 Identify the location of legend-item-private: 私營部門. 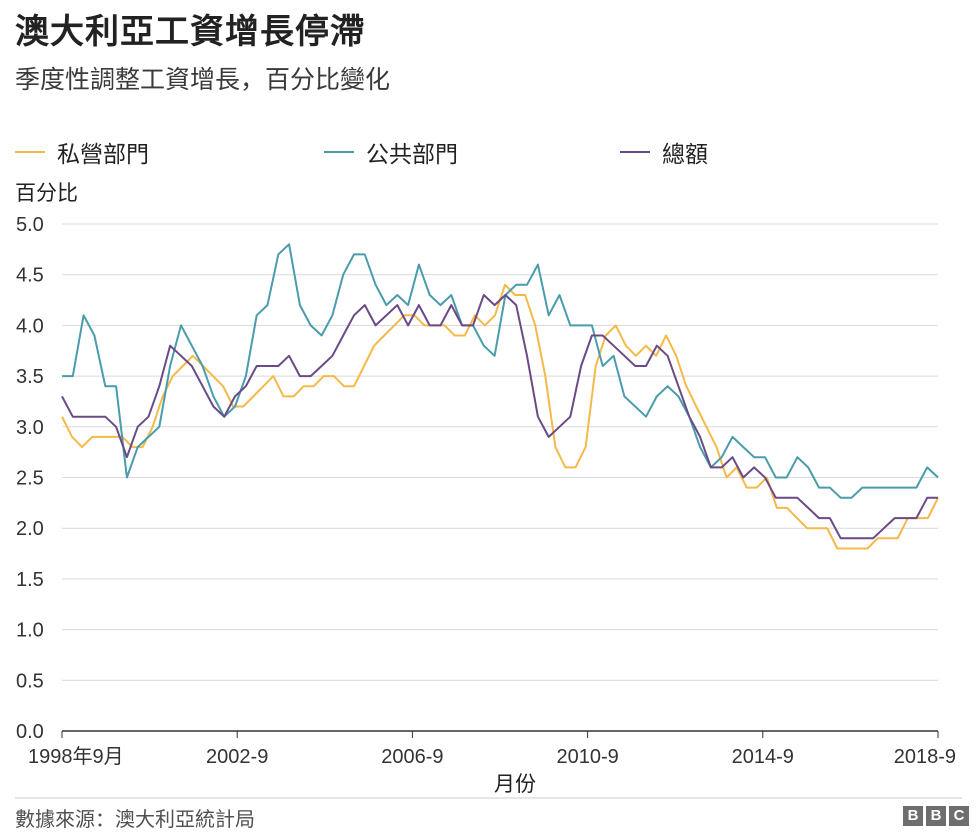
(82, 152).